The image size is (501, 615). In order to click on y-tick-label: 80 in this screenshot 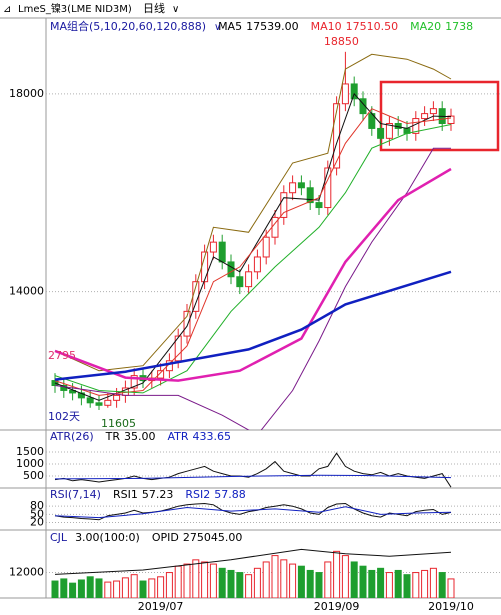, I will do `click(37, 505)`.